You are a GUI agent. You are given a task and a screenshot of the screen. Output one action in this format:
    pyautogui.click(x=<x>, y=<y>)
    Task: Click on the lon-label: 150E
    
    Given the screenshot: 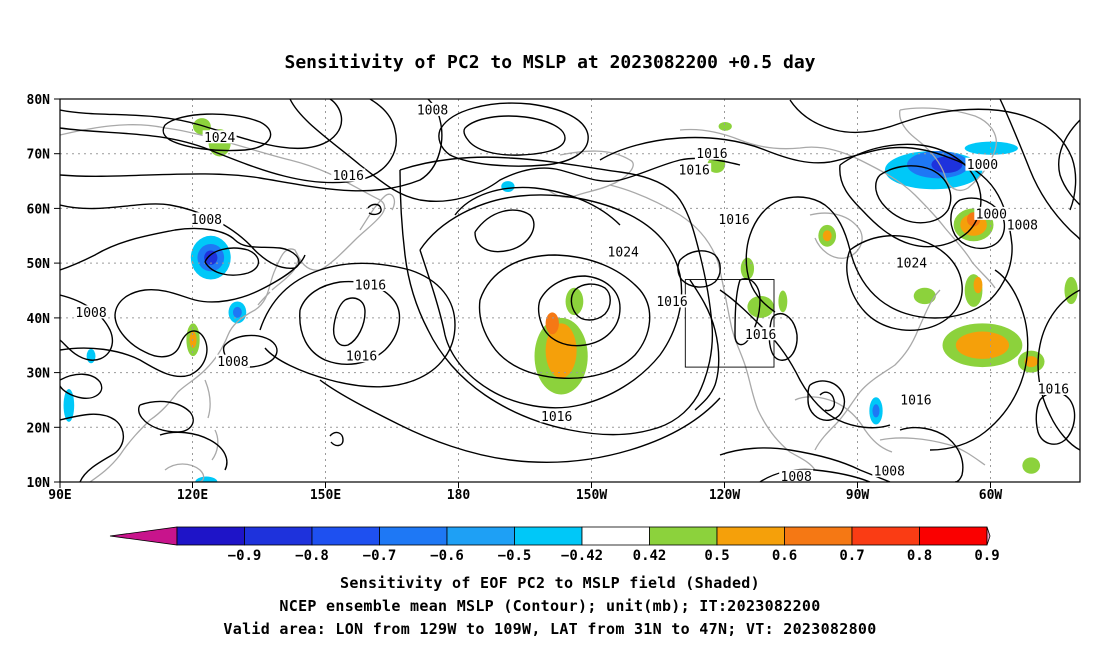 What is the action you would take?
    pyautogui.click(x=325, y=495)
    